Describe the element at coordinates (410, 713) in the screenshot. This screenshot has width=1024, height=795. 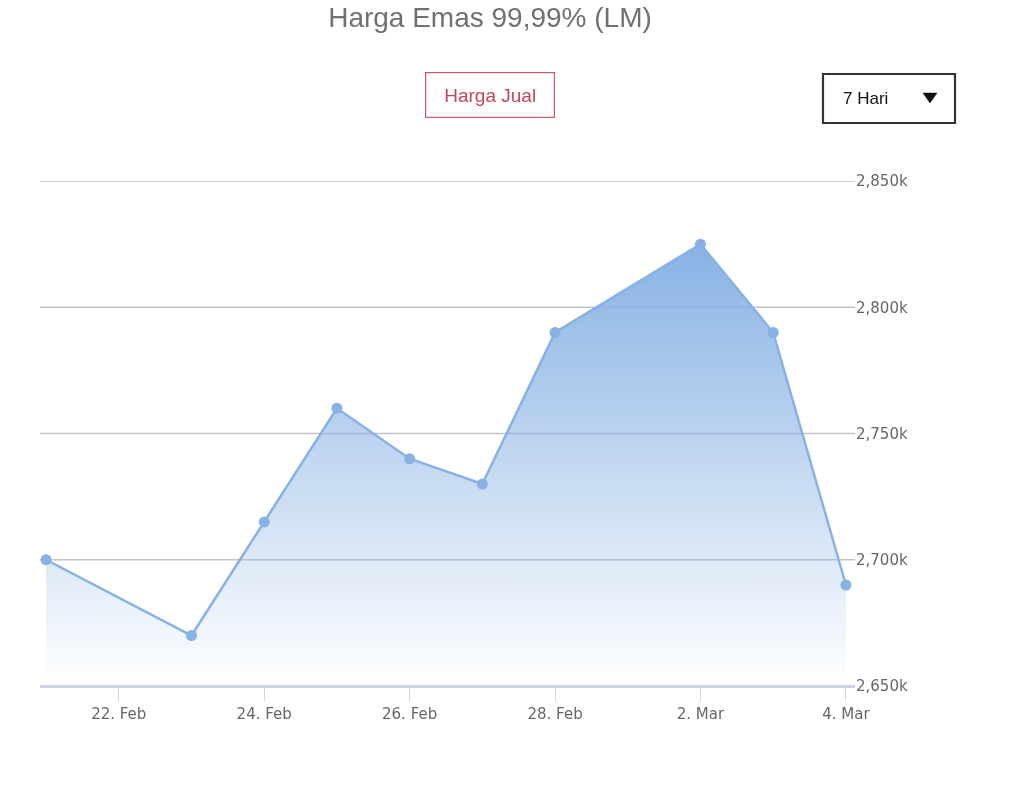
I see `x-tick-label: 26. Feb` at that location.